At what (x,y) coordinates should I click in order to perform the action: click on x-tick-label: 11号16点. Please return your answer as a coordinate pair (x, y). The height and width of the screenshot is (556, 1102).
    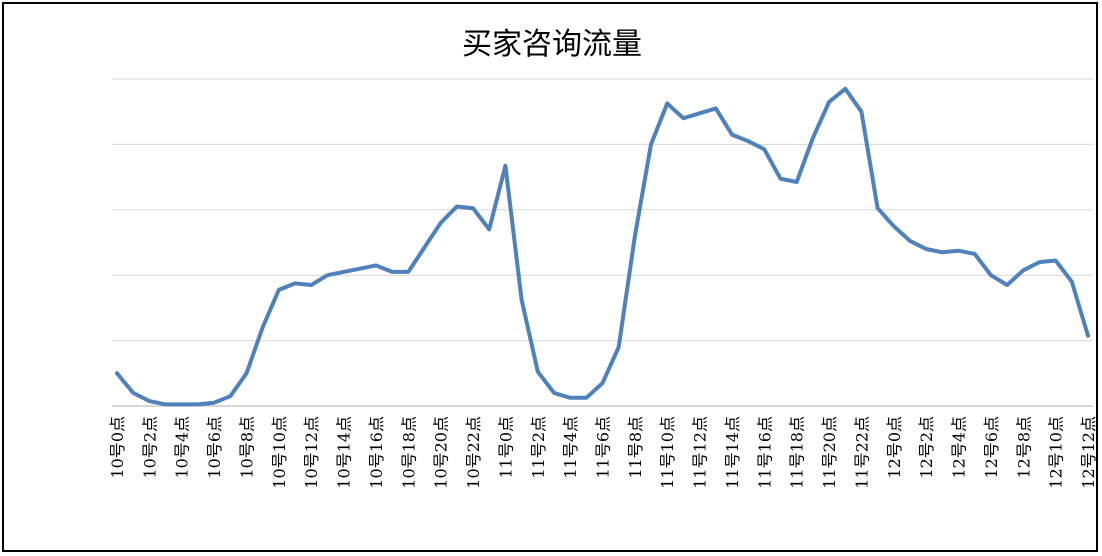
    Looking at the image, I should click on (764, 452).